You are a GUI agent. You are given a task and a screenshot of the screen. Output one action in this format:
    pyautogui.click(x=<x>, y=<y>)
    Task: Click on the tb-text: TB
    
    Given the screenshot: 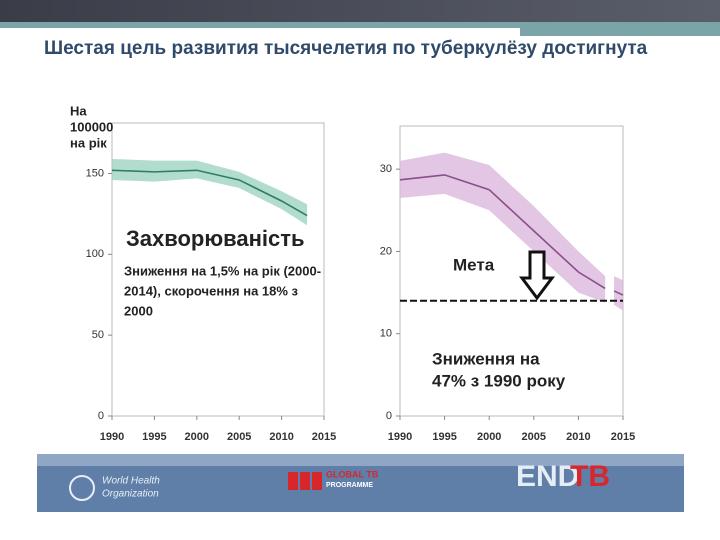 What is the action you would take?
    pyautogui.click(x=590, y=476)
    